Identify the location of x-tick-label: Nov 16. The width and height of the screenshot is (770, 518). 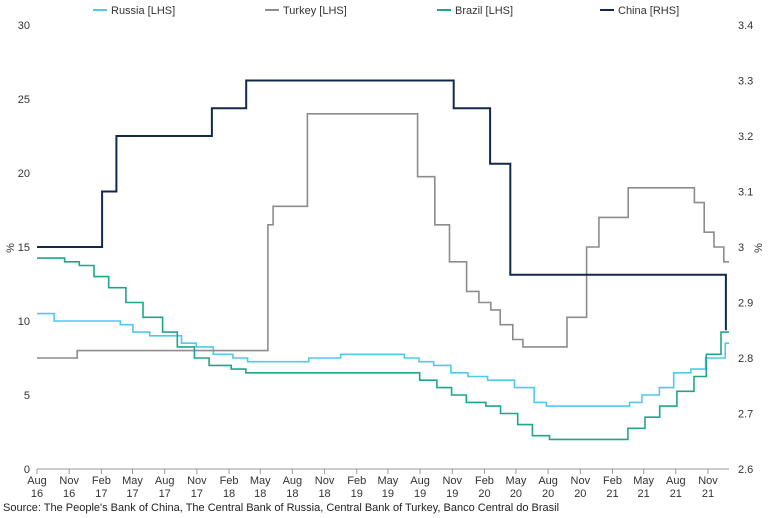
(69, 487).